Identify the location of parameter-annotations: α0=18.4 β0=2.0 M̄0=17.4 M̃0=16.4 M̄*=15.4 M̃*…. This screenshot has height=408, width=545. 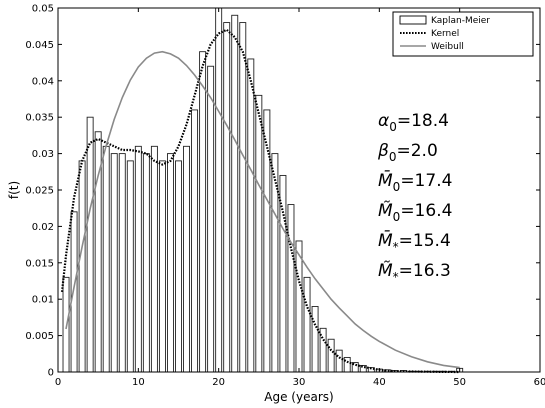
(414, 197).